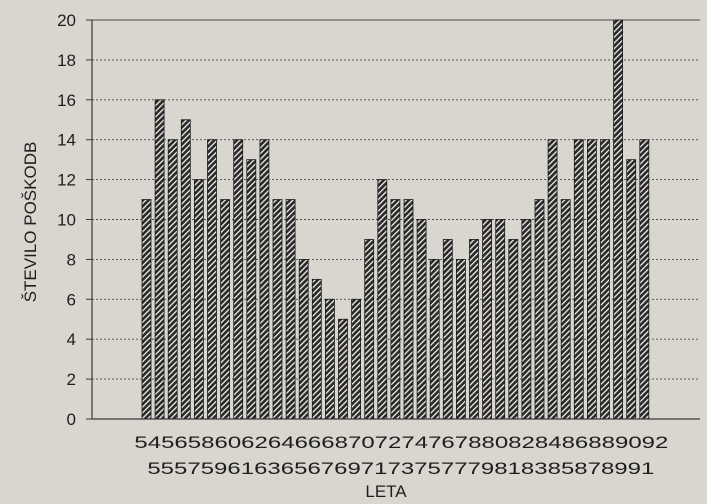 The width and height of the screenshot is (707, 504). I want to click on x-tick-label: 55, so click(160, 468).